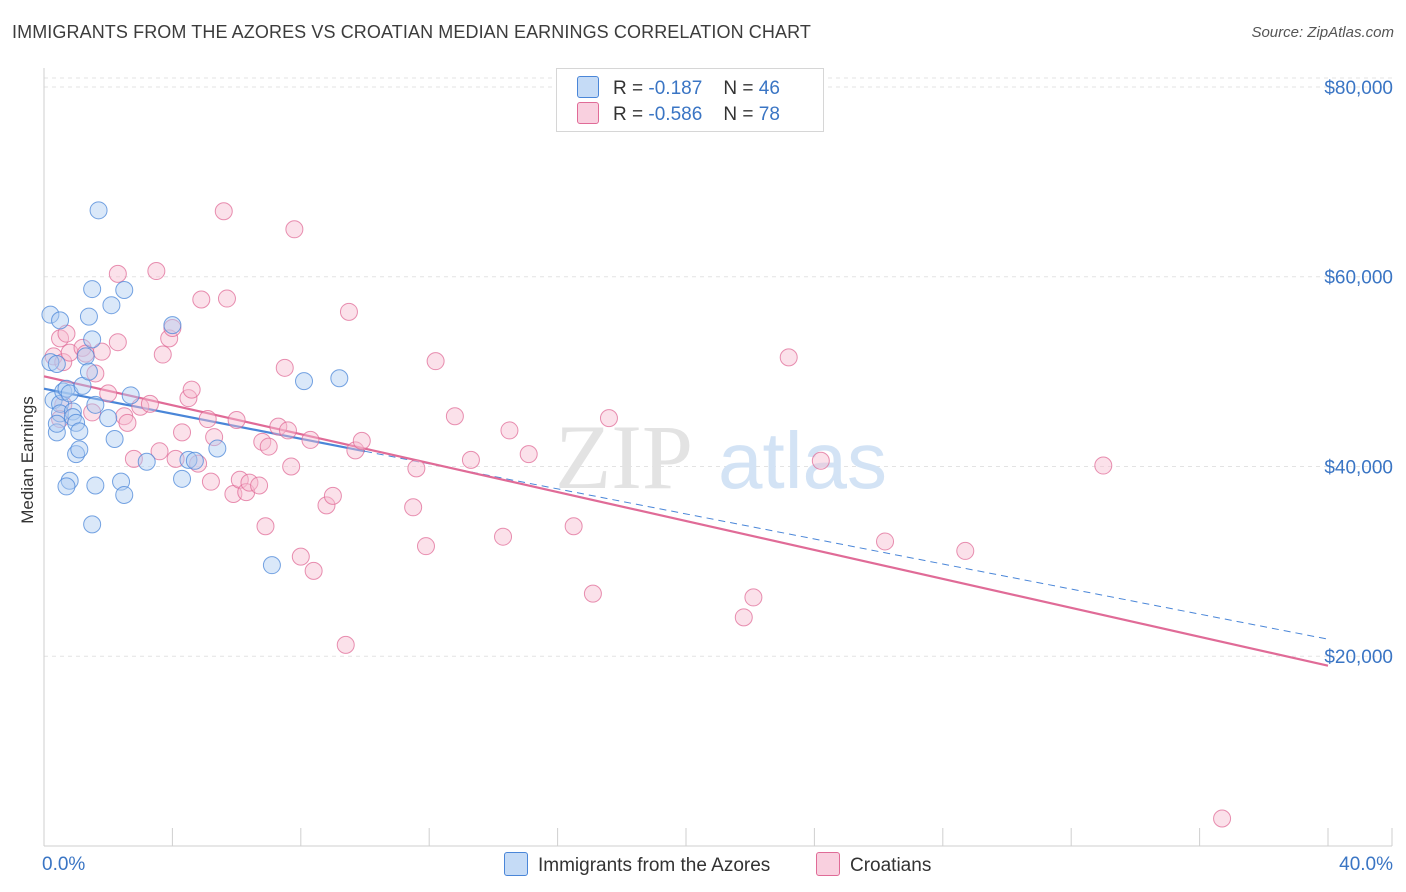  I want to click on watermark: ZIP atlas, so click(721, 457).